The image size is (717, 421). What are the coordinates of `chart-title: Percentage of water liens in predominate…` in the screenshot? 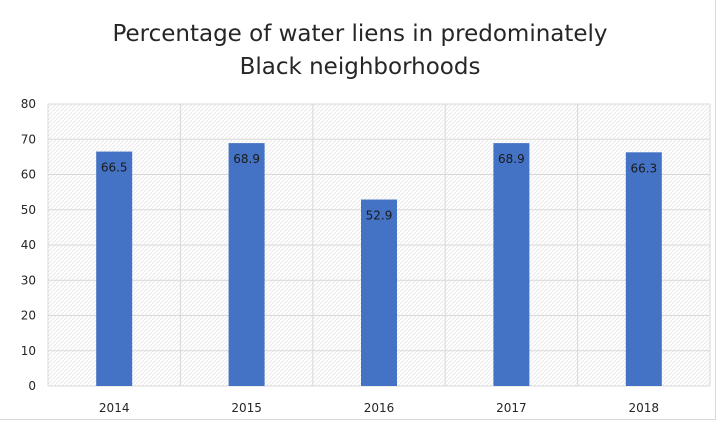 It's located at (360, 50).